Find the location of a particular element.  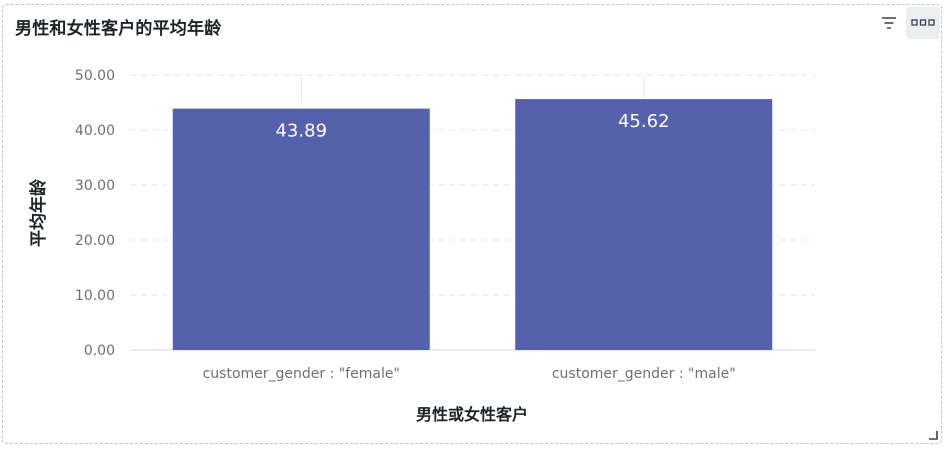

resize-handle-icon is located at coordinates (933, 435).